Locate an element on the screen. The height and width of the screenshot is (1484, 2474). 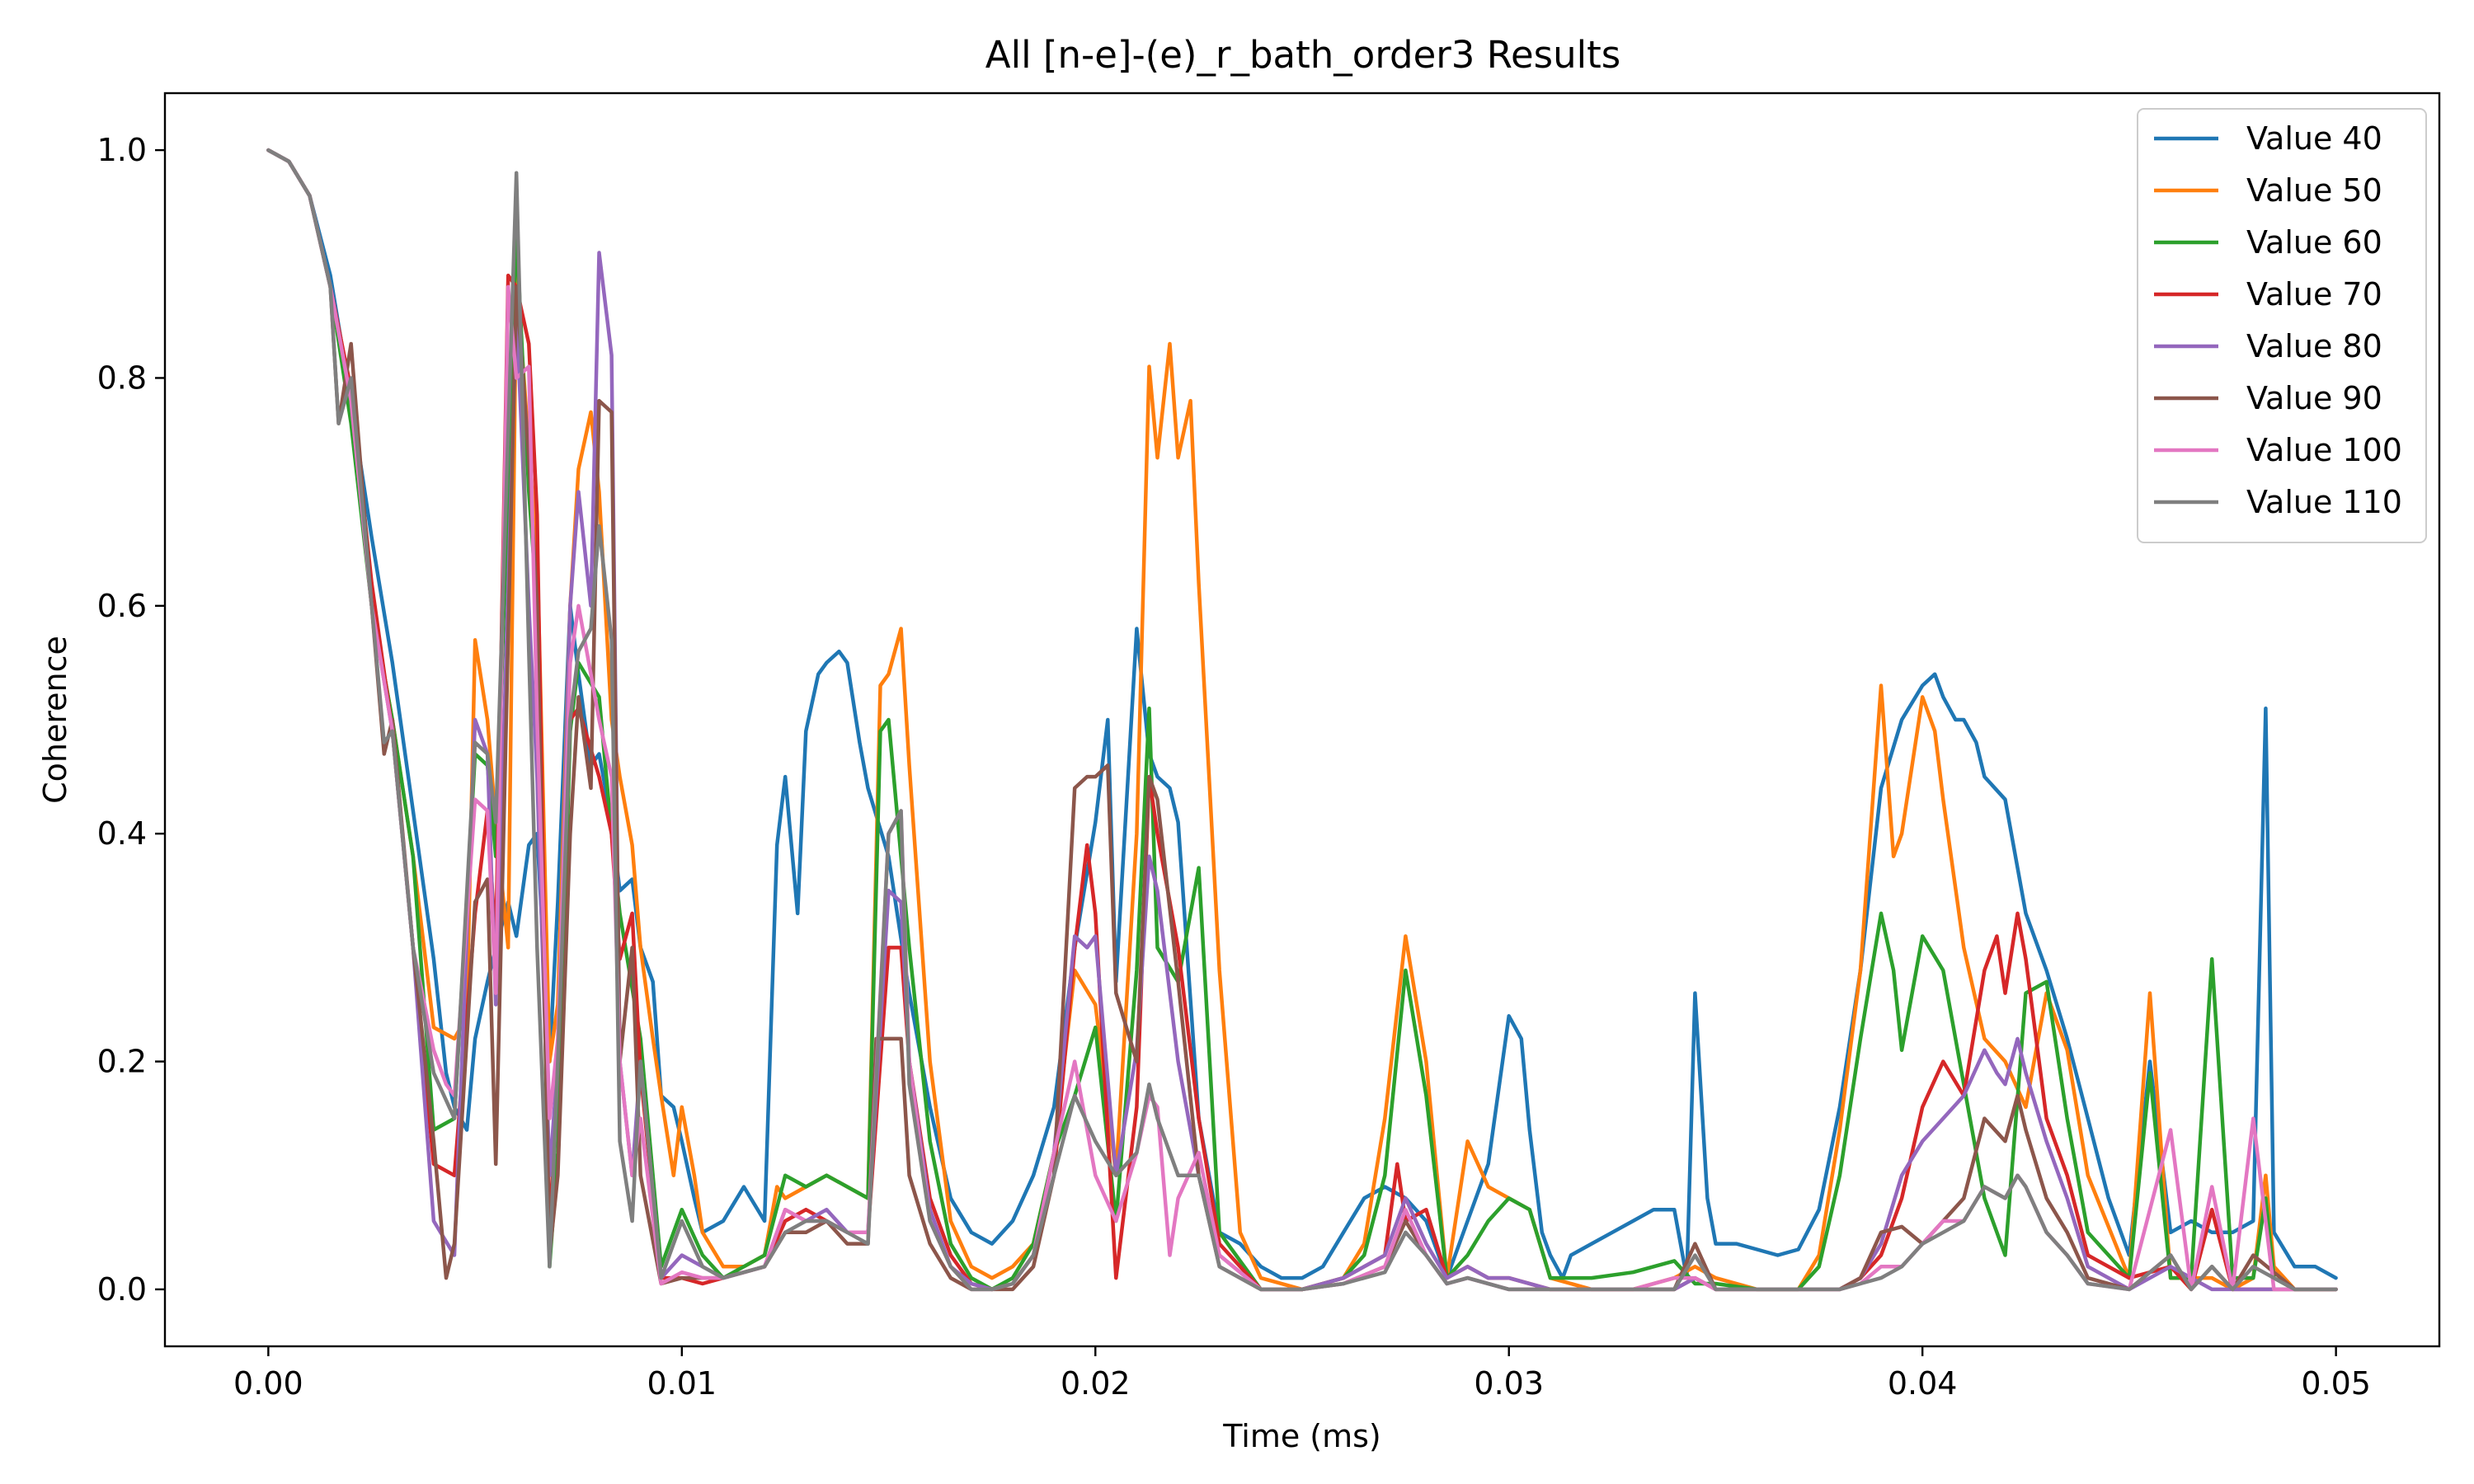
legend-label: Value 80 is located at coordinates (2314, 346).